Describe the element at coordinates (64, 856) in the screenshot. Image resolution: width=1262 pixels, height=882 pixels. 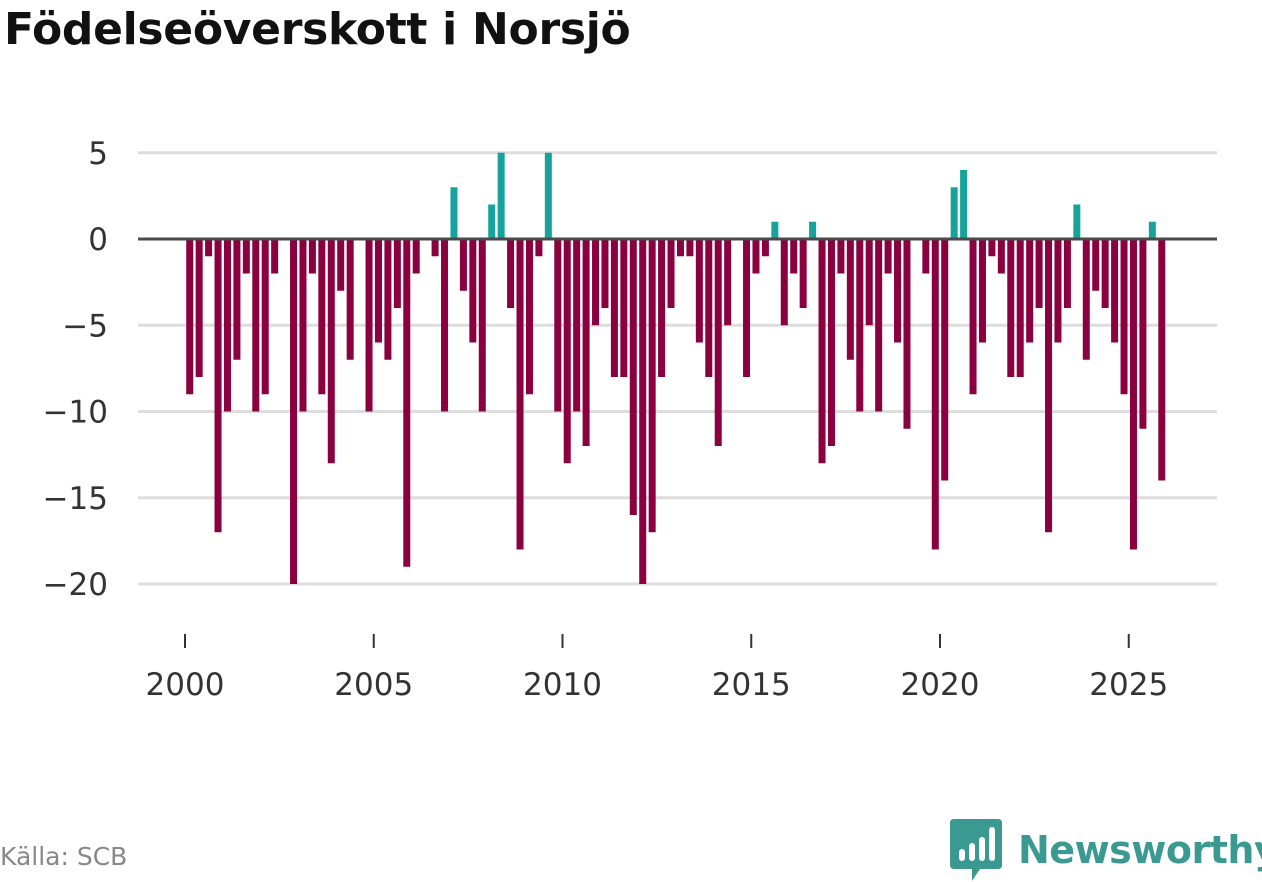
I see `source-note: Källa: SCB` at that location.